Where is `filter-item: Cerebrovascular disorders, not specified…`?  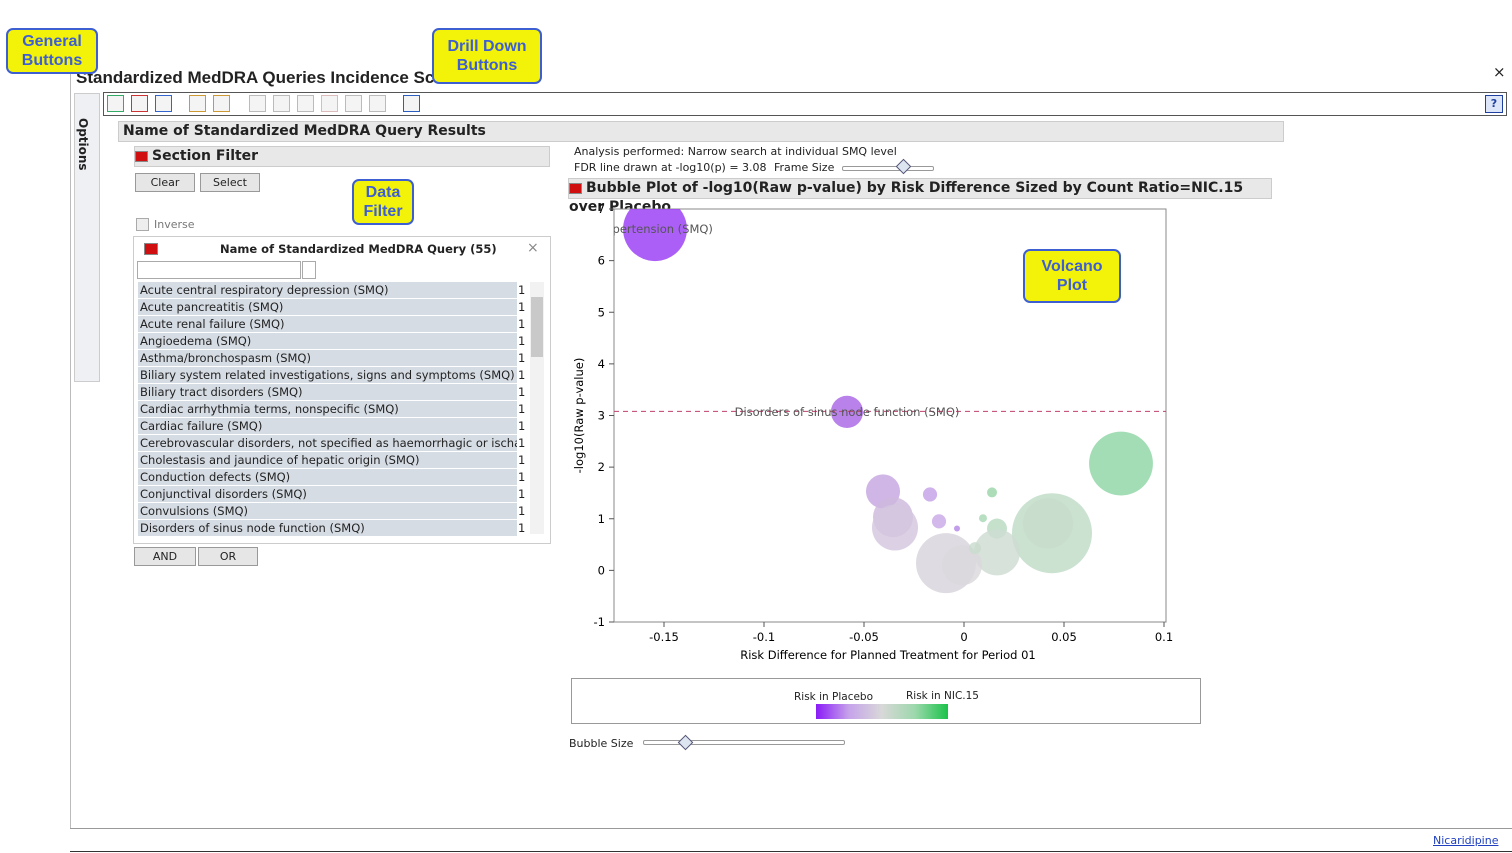 filter-item: Cerebrovascular disorders, not specified… is located at coordinates (327, 443).